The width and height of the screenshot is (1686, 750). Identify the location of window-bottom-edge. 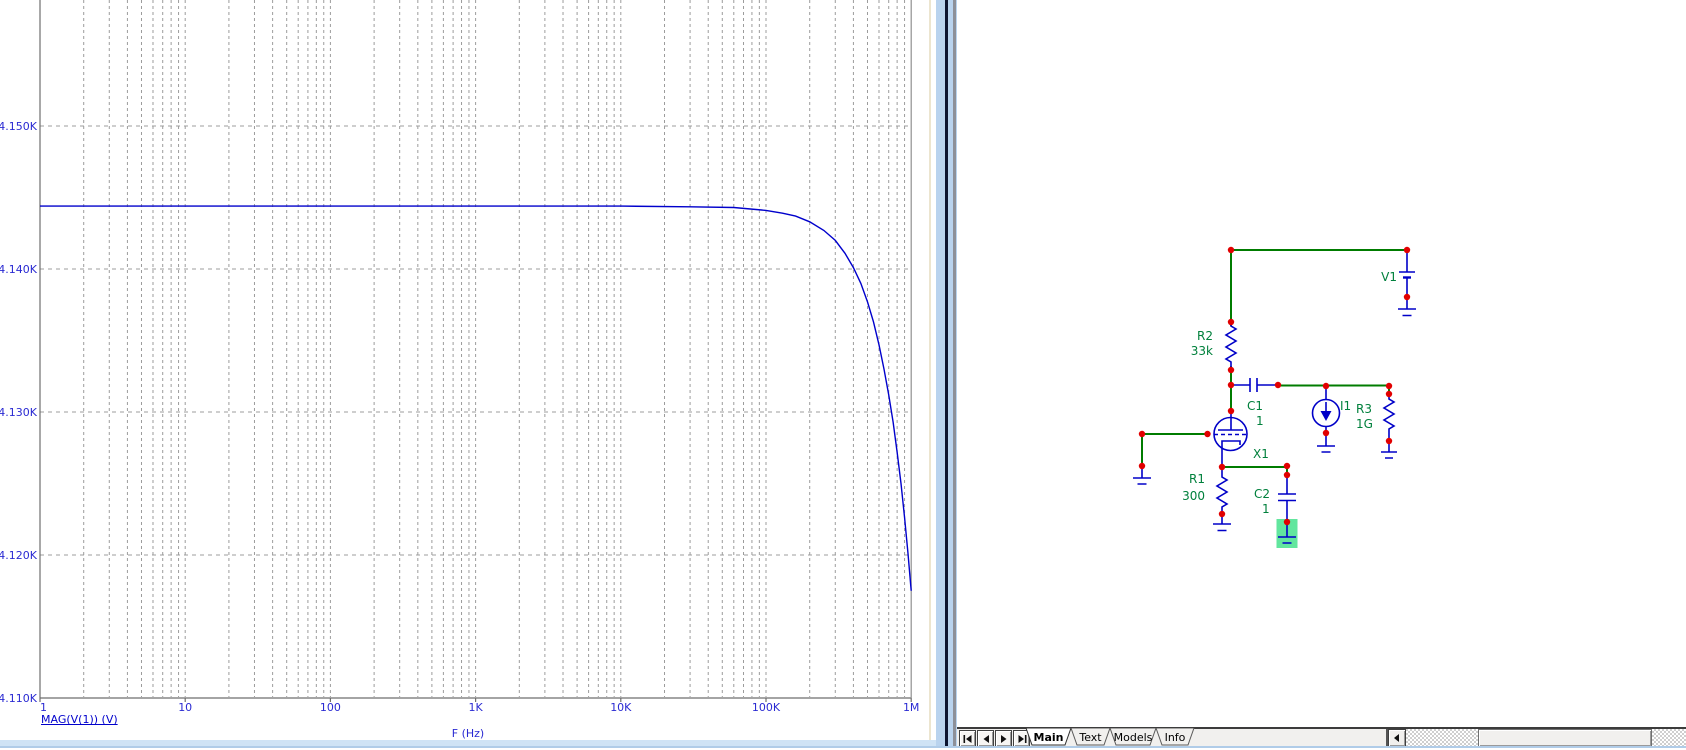
(843, 747).